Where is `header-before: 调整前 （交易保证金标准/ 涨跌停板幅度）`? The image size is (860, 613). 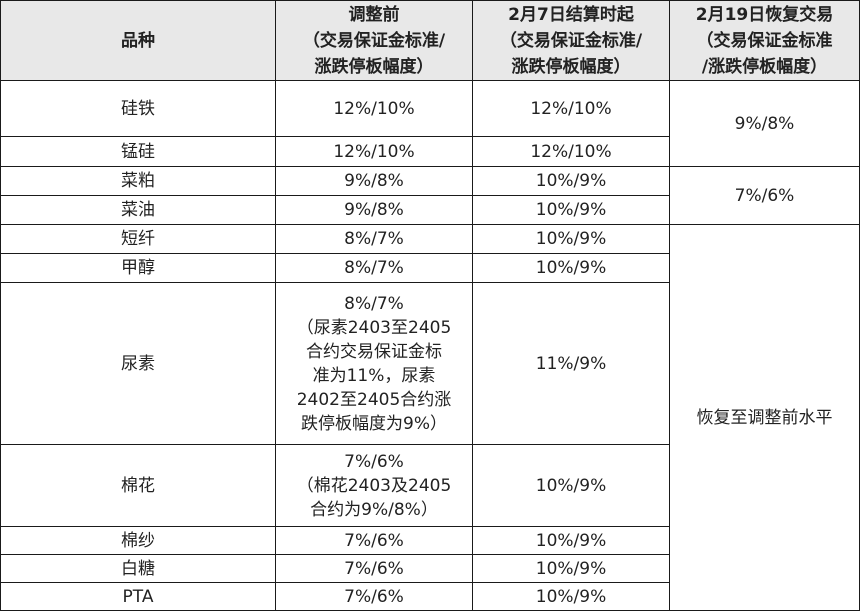
header-before: 调整前 （交易保证金标准/ 涨跌停板幅度） is located at coordinates (374, 40).